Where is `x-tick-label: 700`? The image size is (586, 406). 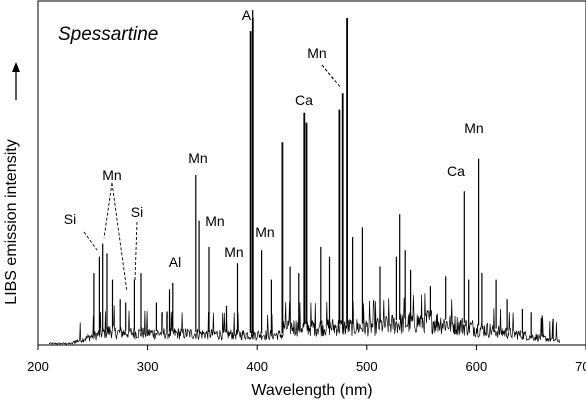
x-tick-label: 700 is located at coordinates (580, 366).